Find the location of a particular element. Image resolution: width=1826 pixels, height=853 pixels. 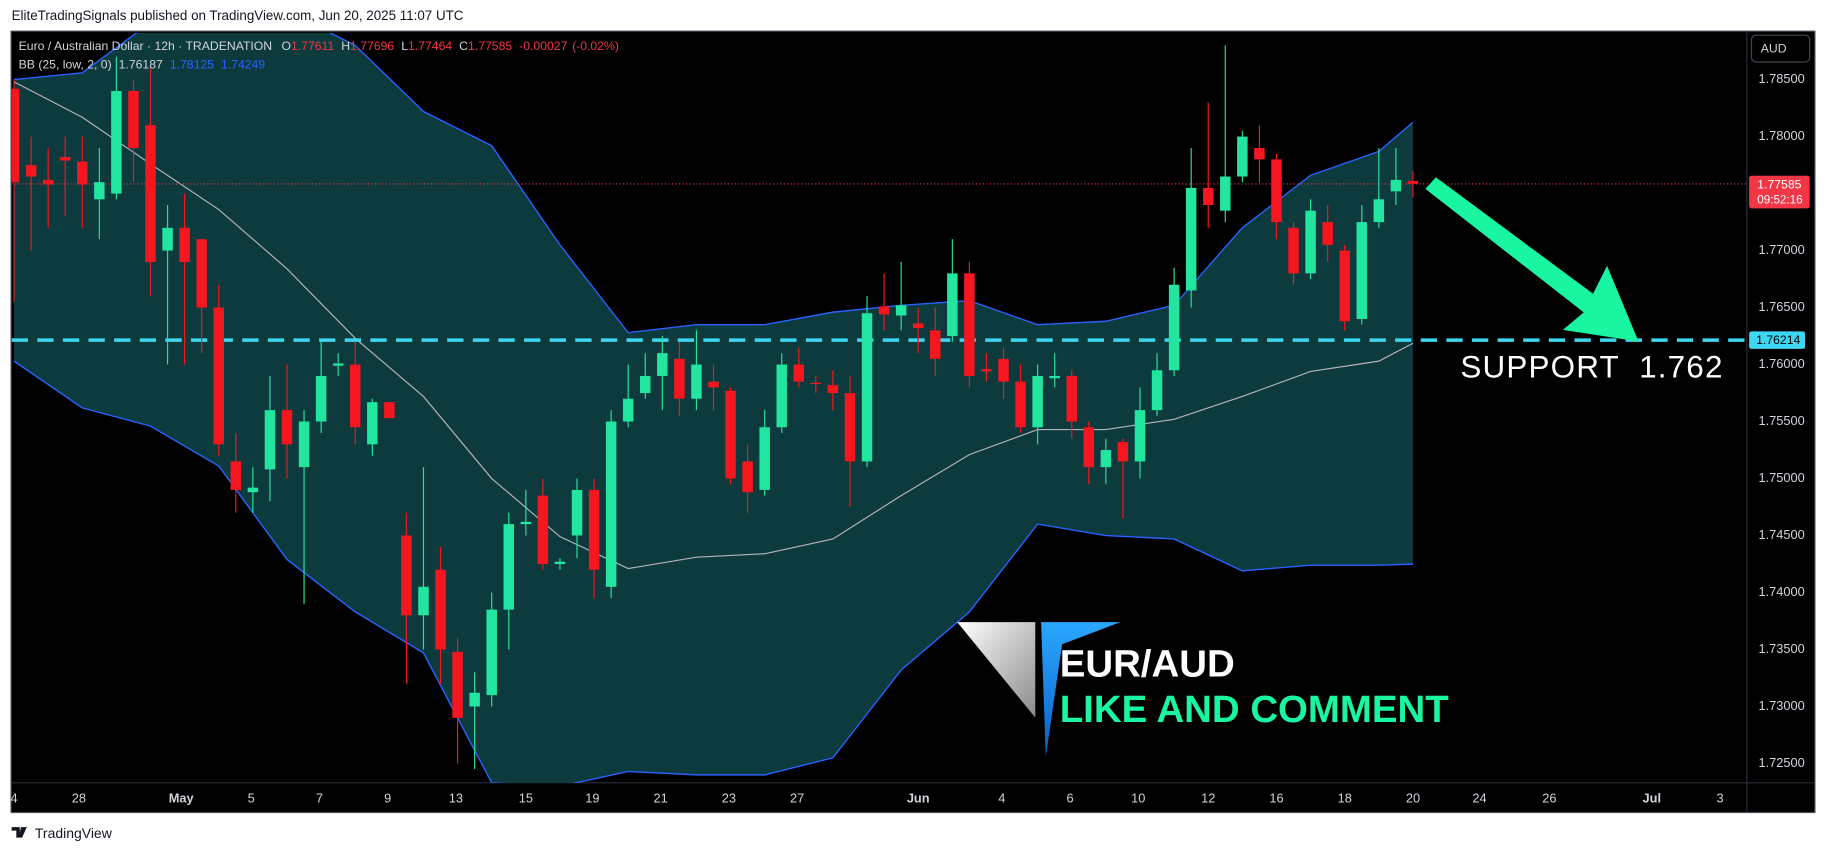

x-tick-label: 26 is located at coordinates (1549, 798).